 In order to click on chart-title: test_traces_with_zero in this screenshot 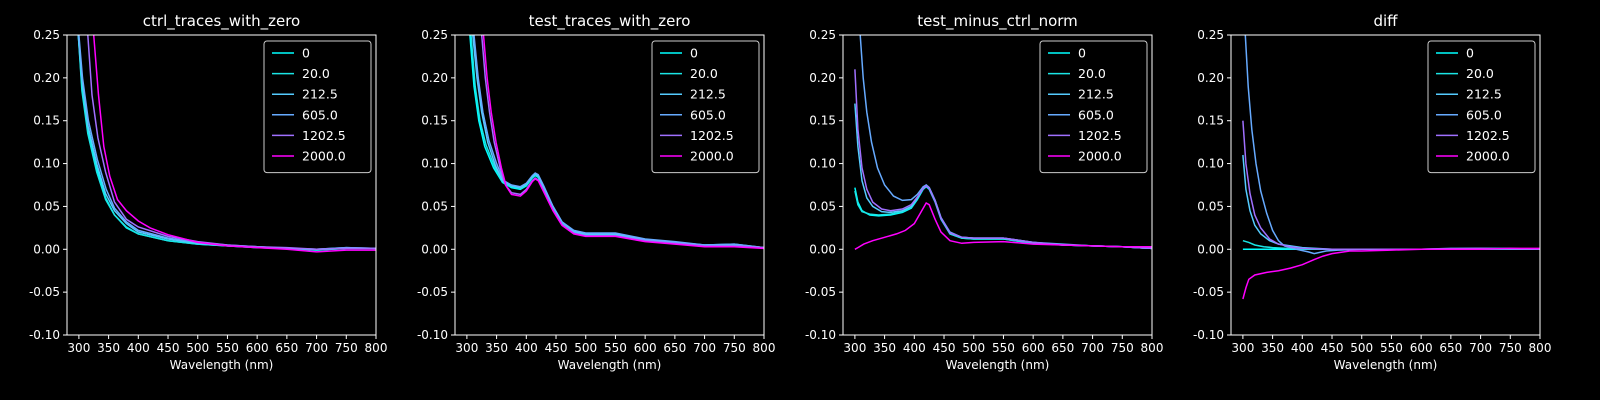, I will do `click(610, 21)`.